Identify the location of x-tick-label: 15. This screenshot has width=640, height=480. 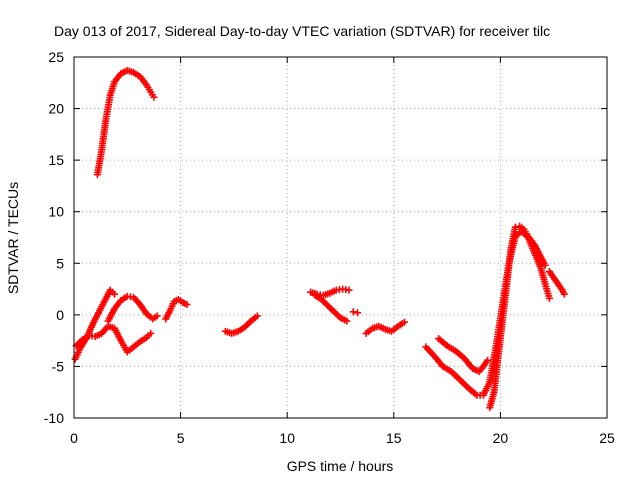
(394, 438).